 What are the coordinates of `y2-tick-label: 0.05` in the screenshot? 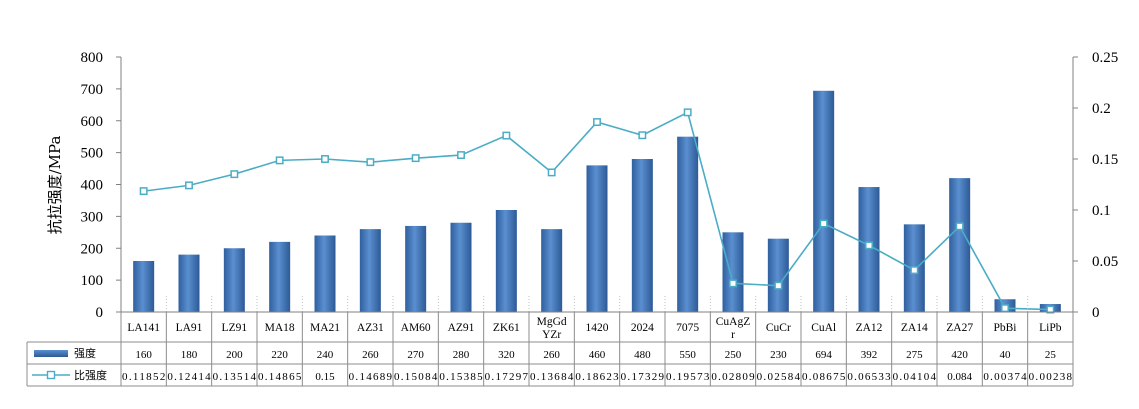 It's located at (1105, 262).